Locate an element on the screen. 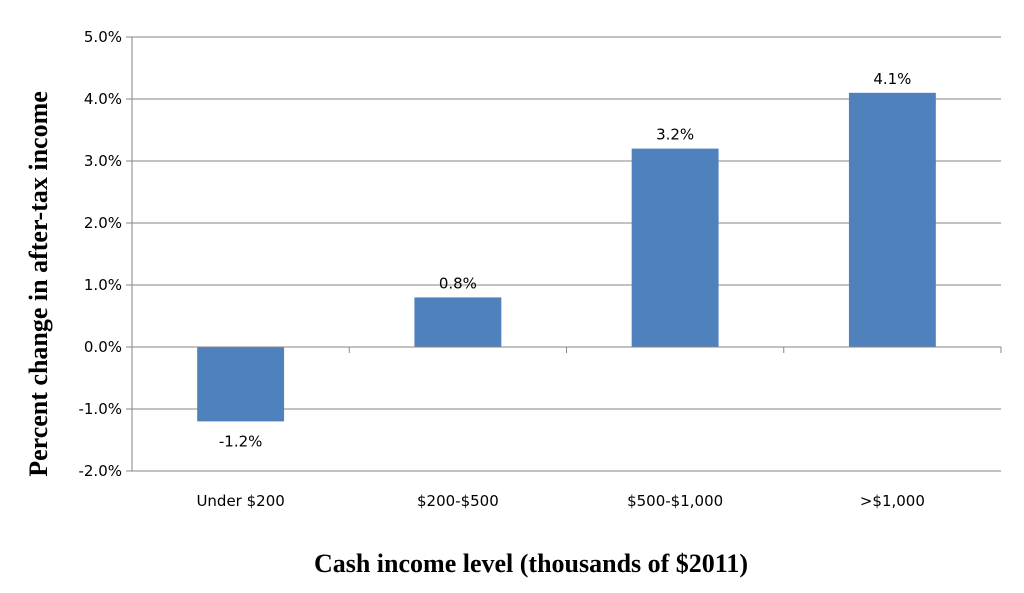 The height and width of the screenshot is (593, 1024). y-tick-label: 2.0% is located at coordinates (103, 223).